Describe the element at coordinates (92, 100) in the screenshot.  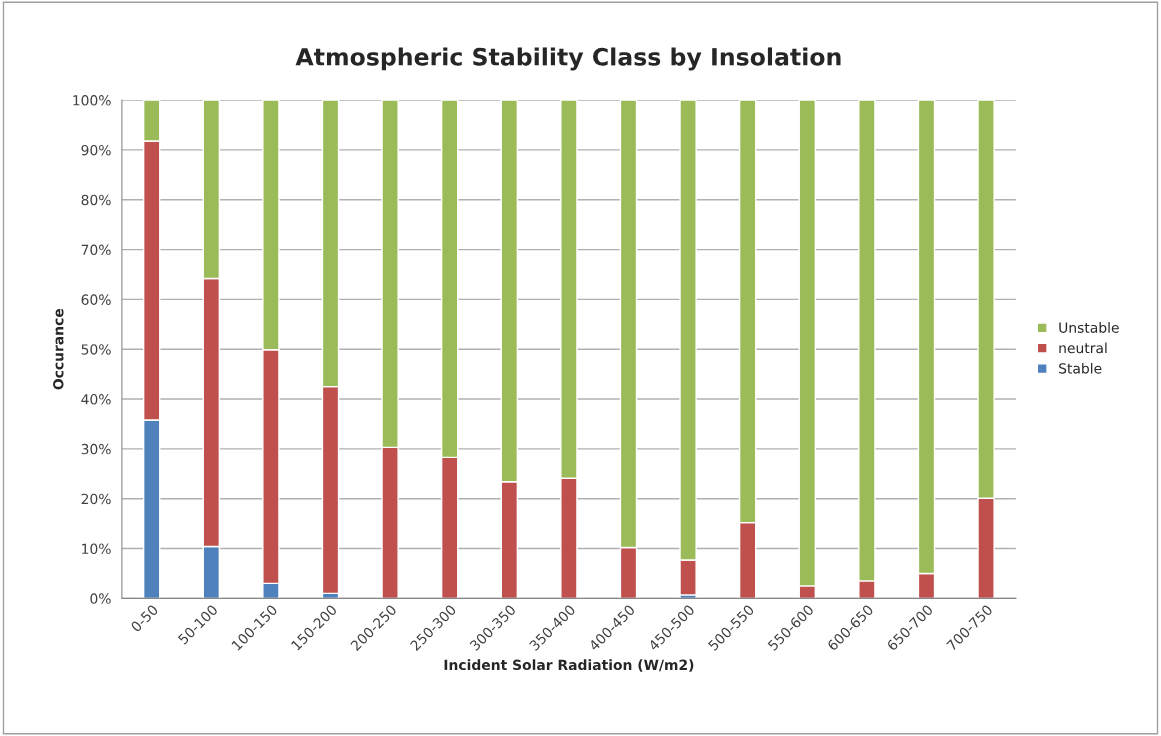
I see `y-tick-label: 100%` at that location.